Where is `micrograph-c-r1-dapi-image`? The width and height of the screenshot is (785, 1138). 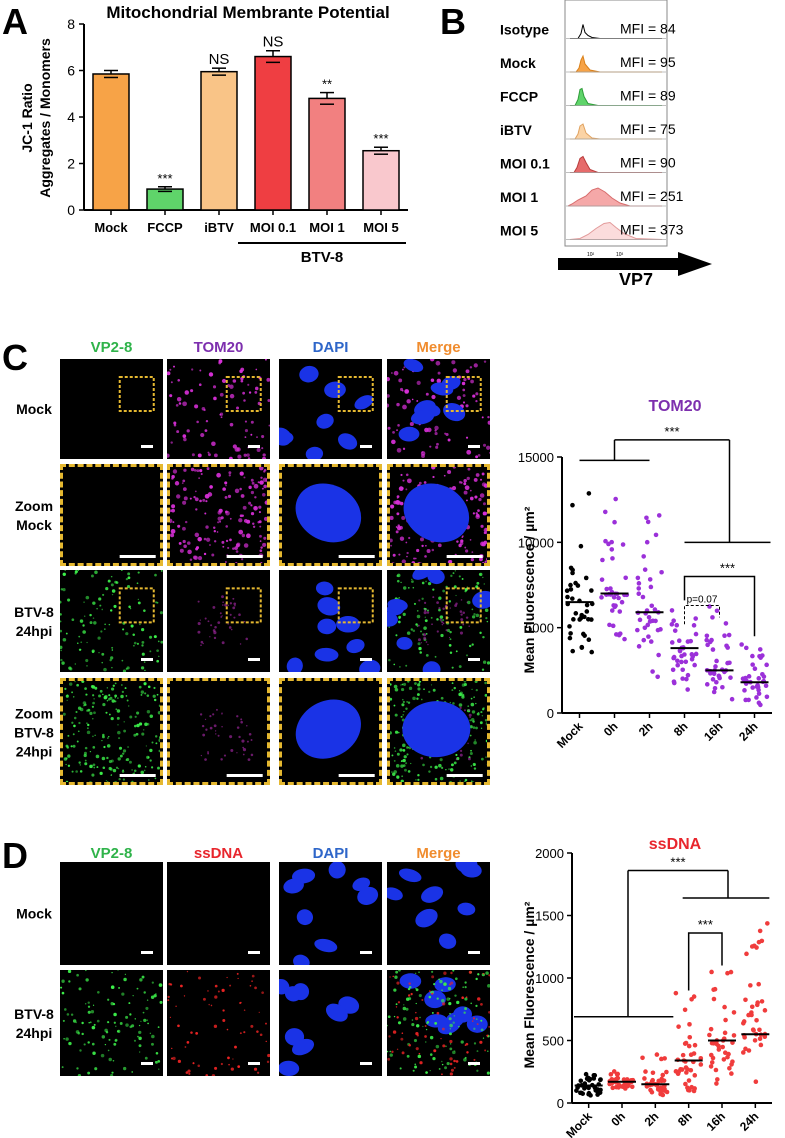 micrograph-c-r1-dapi-image is located at coordinates (335, 520).